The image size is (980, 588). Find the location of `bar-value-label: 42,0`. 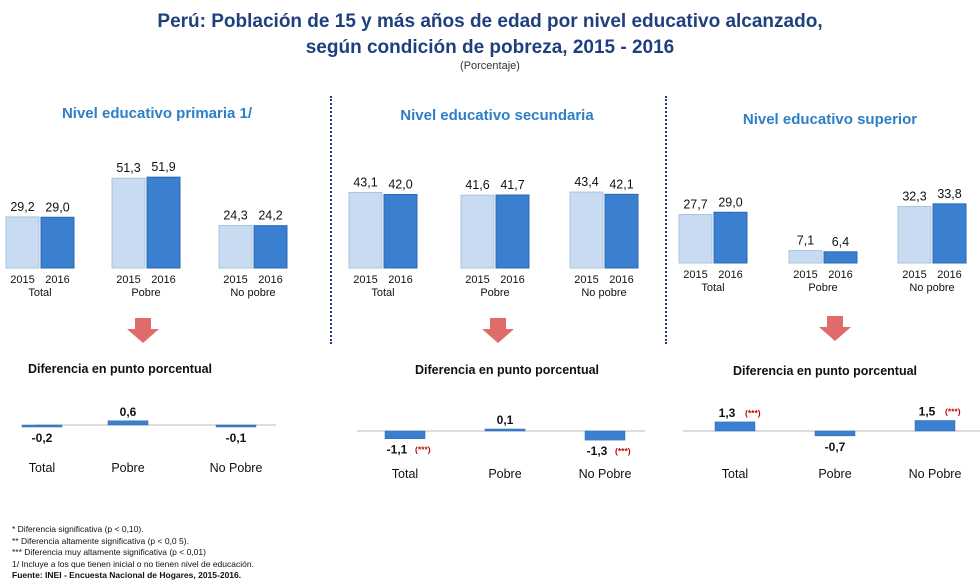

bar-value-label: 42,0 is located at coordinates (400, 185).